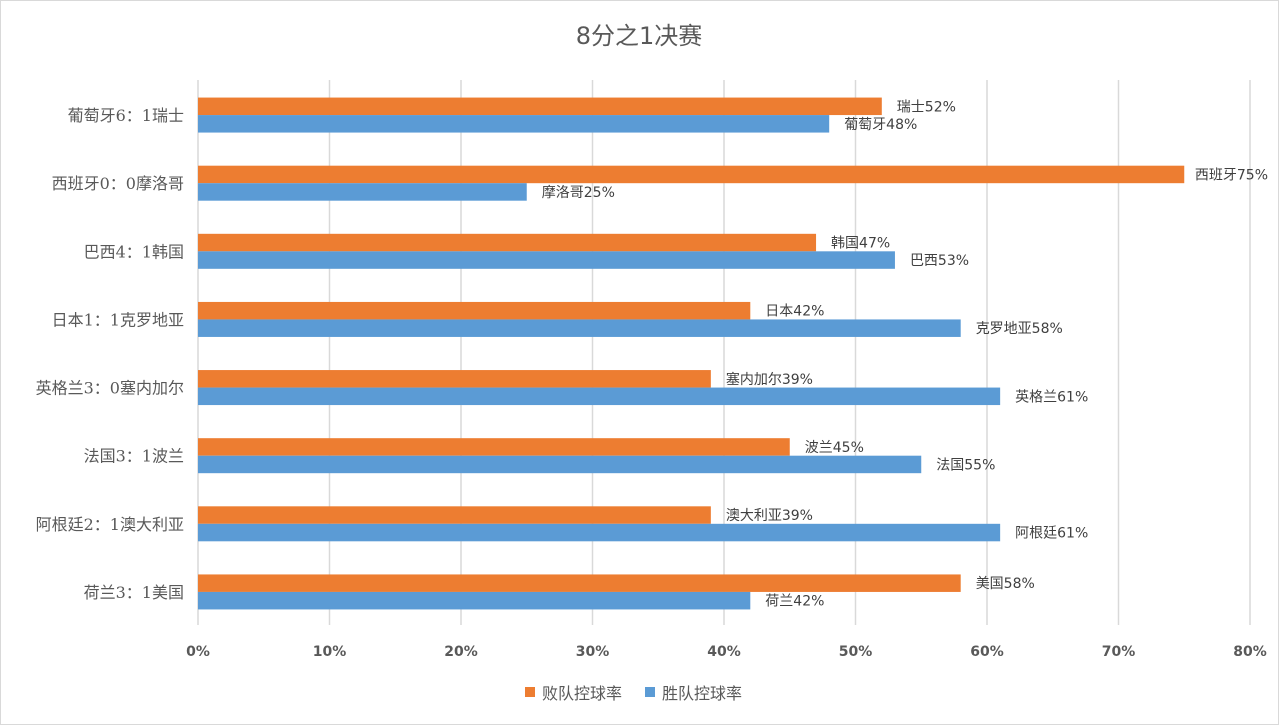  Describe the element at coordinates (330, 652) in the screenshot. I see `x-tick-label: 10%` at that location.